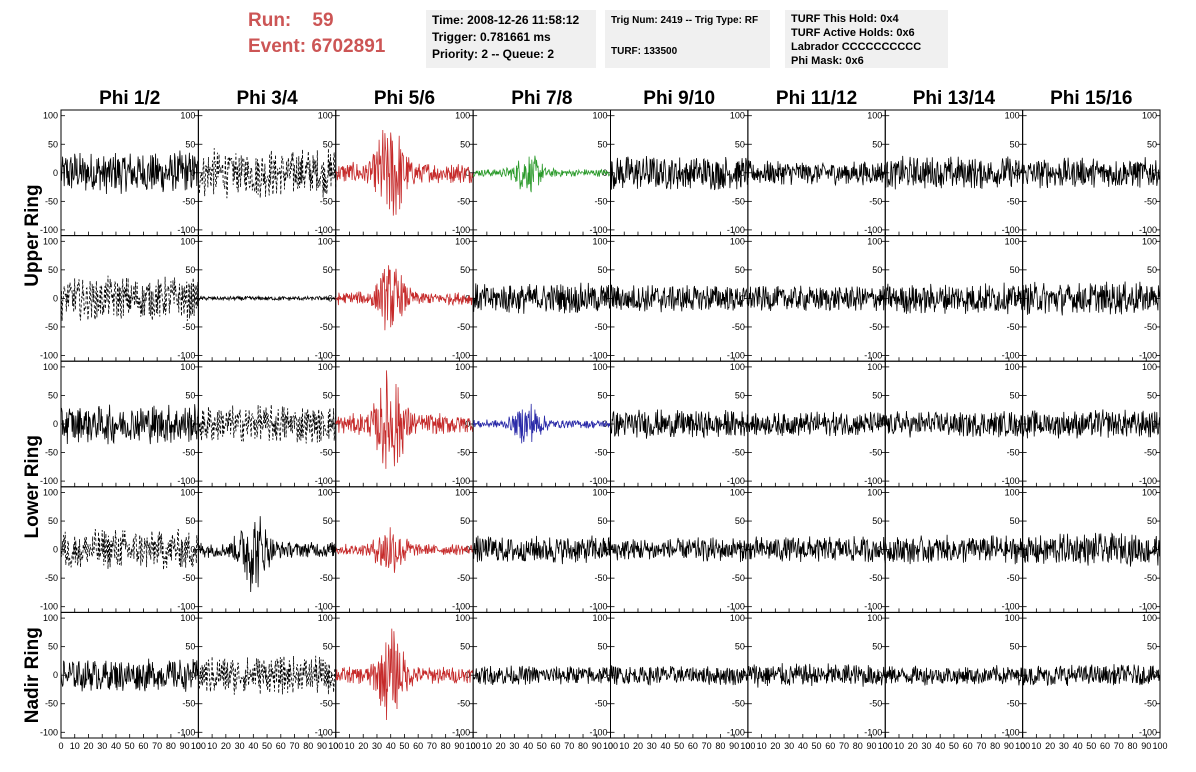  What do you see at coordinates (845, 19) in the screenshot?
I see `turf-hold-text: TURF This Hold: 0x4` at bounding box center [845, 19].